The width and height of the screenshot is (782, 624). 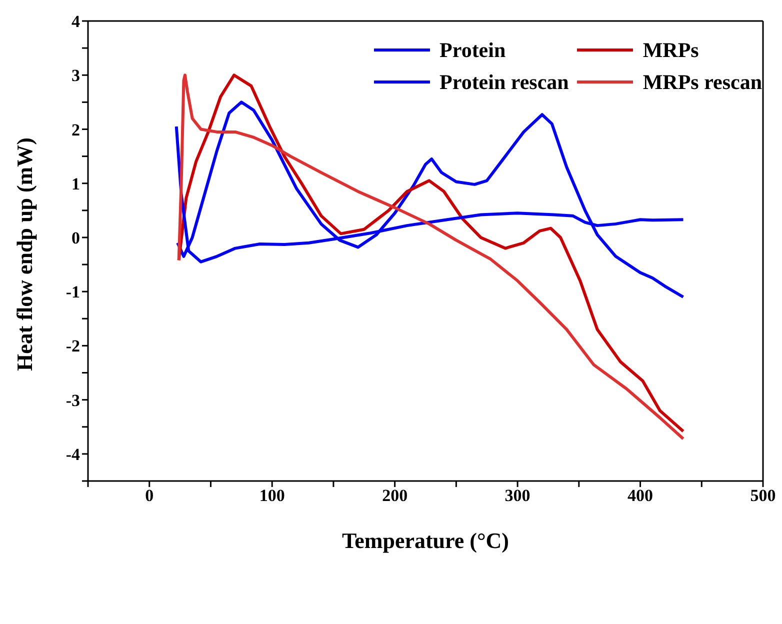 What do you see at coordinates (702, 82) in the screenshot?
I see `legend-label: MRPs rescan` at bounding box center [702, 82].